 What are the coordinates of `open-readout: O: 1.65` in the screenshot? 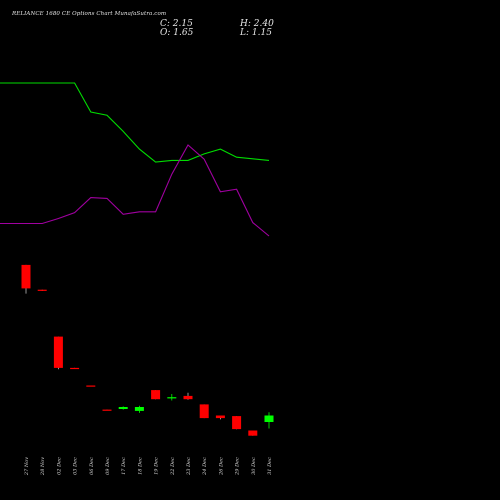 It's located at (176, 33).